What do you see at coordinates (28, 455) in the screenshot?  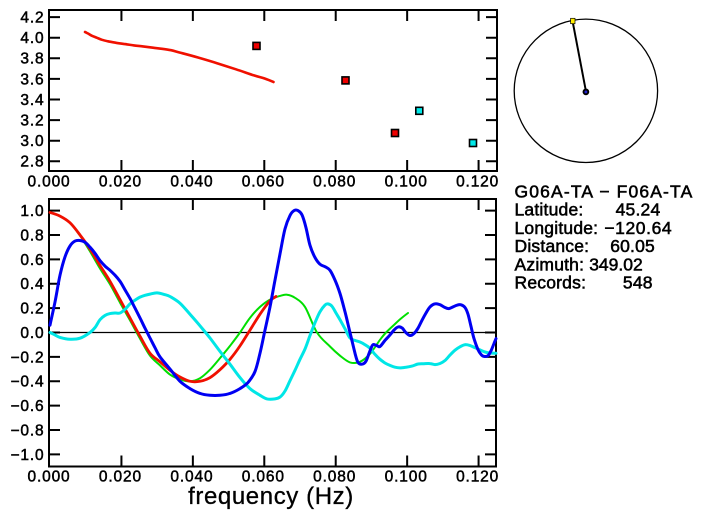 I see `svg-text: −1.0` at bounding box center [28, 455].